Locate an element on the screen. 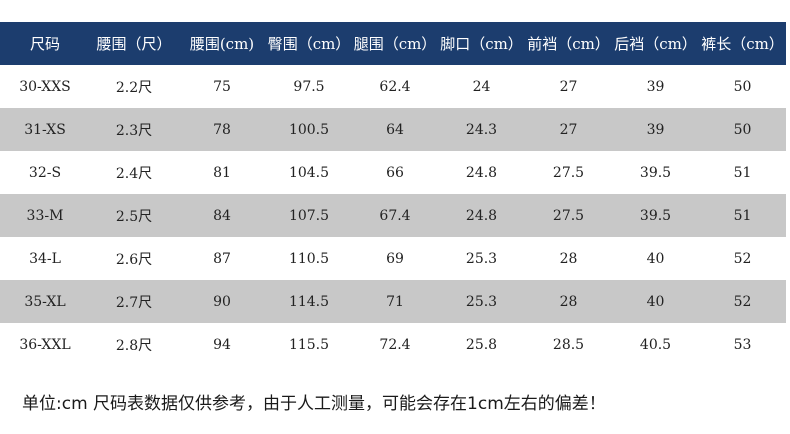  table-cell: 66 is located at coordinates (395, 172).